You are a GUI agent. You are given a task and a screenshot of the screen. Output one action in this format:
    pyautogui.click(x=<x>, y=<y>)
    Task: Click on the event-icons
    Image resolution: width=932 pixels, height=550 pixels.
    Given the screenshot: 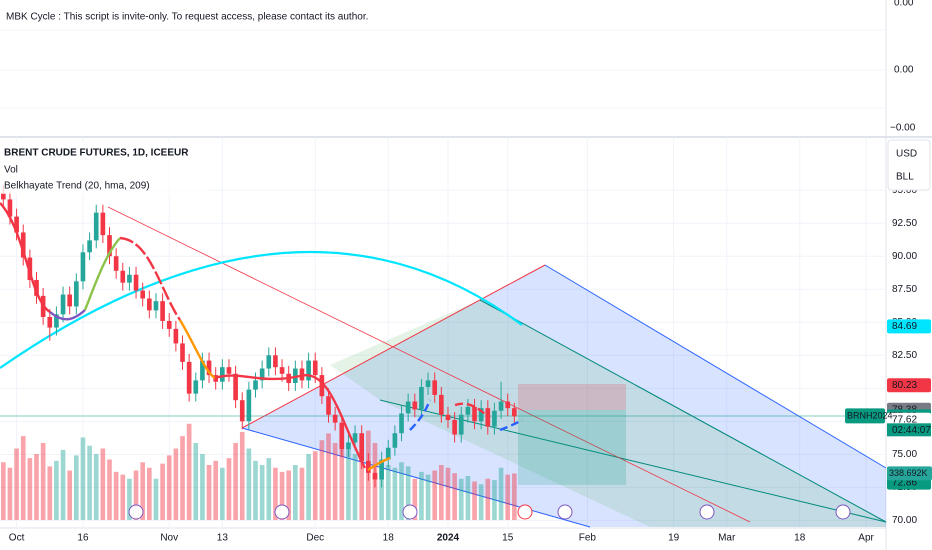 What is the action you would take?
    pyautogui.click(x=489, y=512)
    